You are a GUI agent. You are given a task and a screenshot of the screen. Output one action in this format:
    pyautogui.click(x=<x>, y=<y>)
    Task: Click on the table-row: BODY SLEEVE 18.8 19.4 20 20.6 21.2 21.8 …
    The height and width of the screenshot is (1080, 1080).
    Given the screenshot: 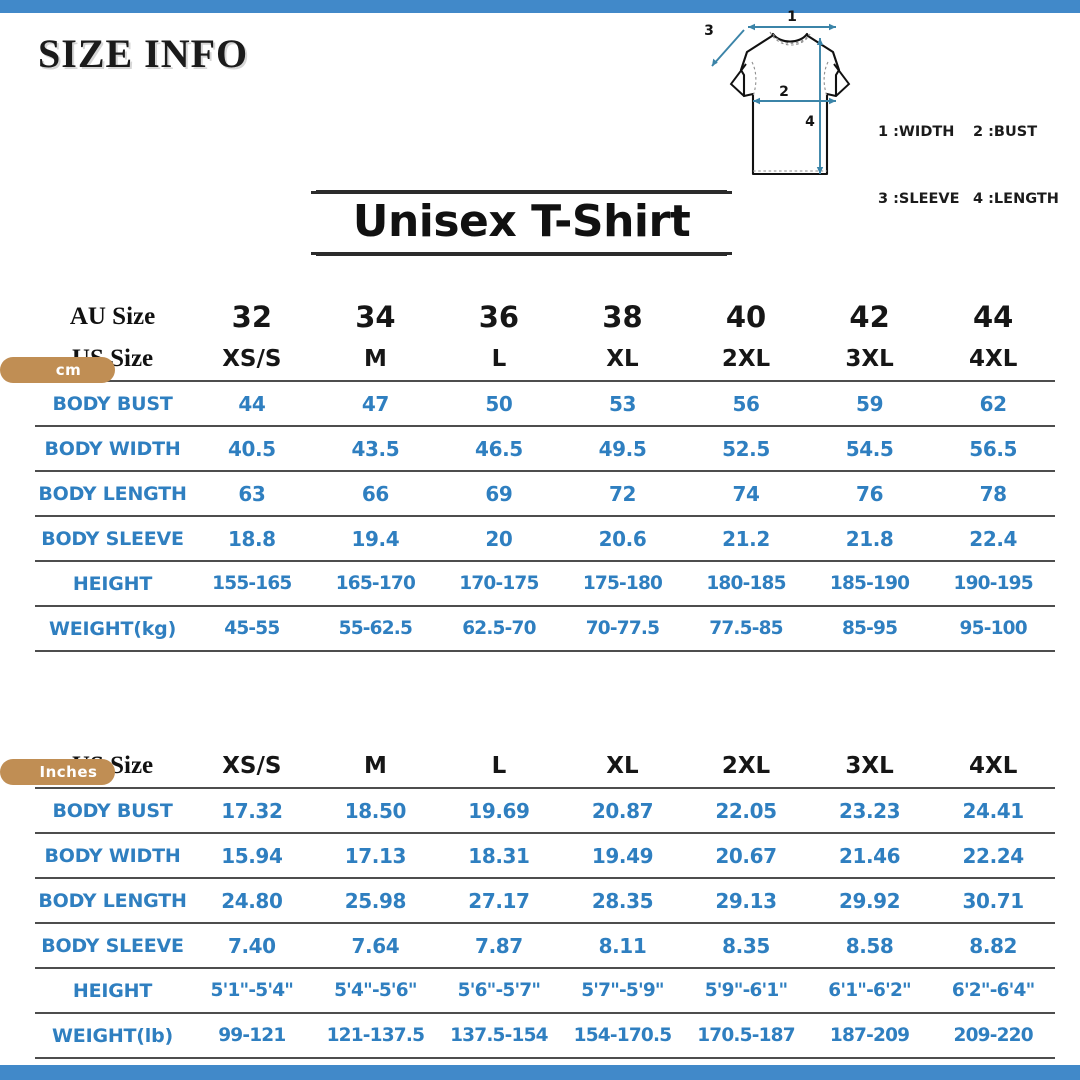 What is the action you would take?
    pyautogui.click(x=545, y=538)
    